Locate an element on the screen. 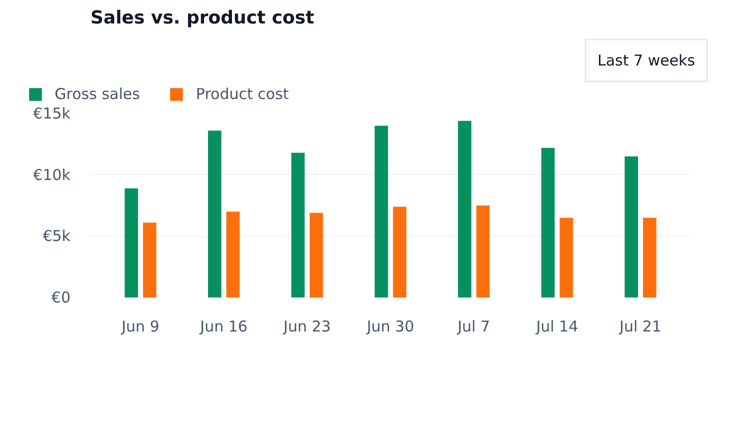 Image resolution: width=751 pixels, height=432 pixels. y-tick-label: €15k is located at coordinates (52, 113).